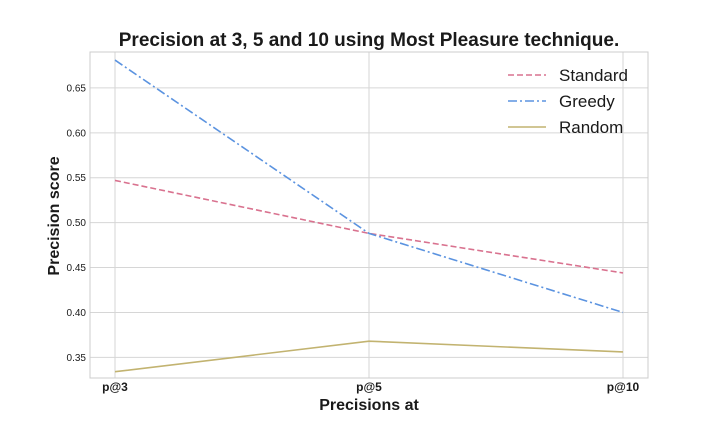 The image size is (720, 437). Describe the element at coordinates (369, 405) in the screenshot. I see `x-axis-label: Precisions at` at that location.